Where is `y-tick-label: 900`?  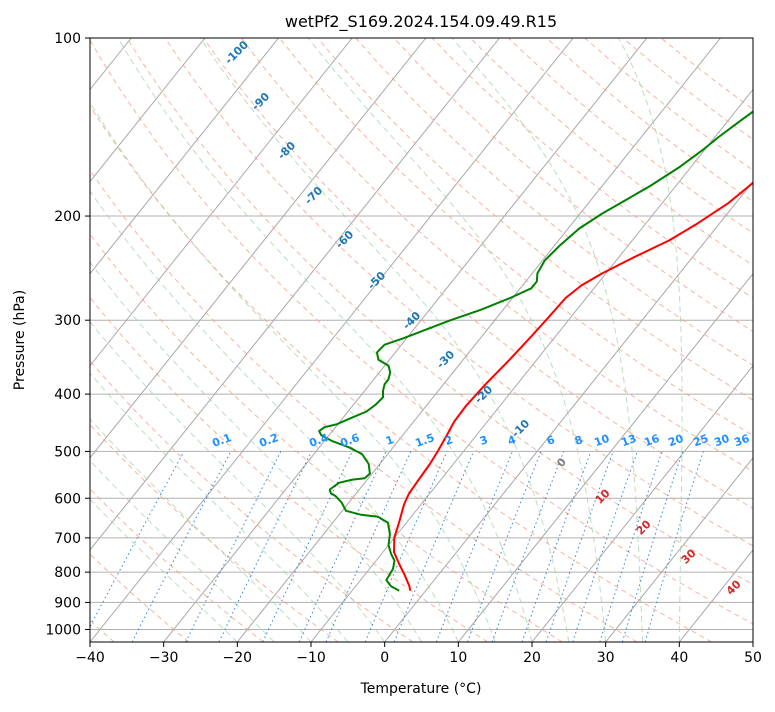 y-tick-label: 900 is located at coordinates (67, 603).